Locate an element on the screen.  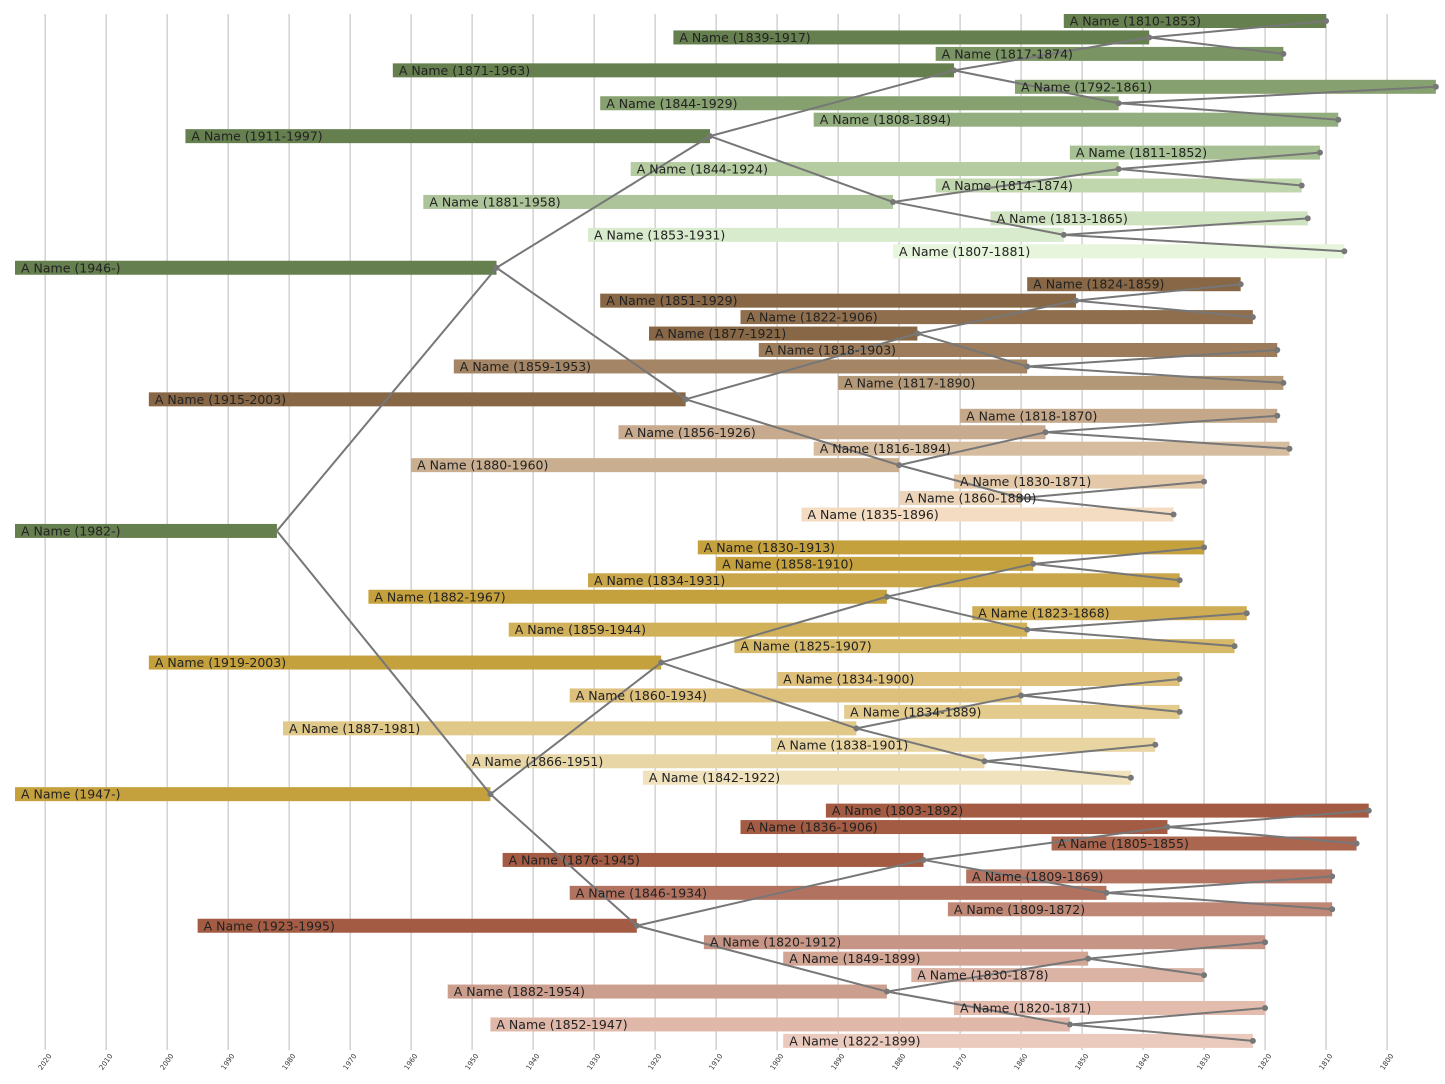
person-label: A Name (1792-1861) is located at coordinates (1086, 86).